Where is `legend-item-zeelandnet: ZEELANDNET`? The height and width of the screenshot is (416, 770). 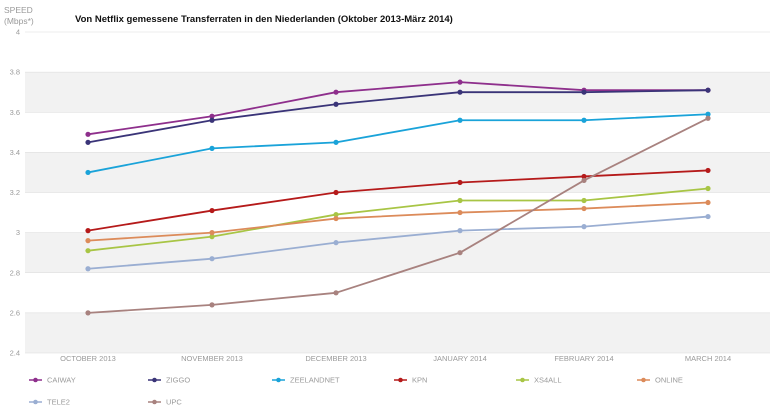
legend-item-zeelandnet: ZEELANDNET is located at coordinates (306, 380).